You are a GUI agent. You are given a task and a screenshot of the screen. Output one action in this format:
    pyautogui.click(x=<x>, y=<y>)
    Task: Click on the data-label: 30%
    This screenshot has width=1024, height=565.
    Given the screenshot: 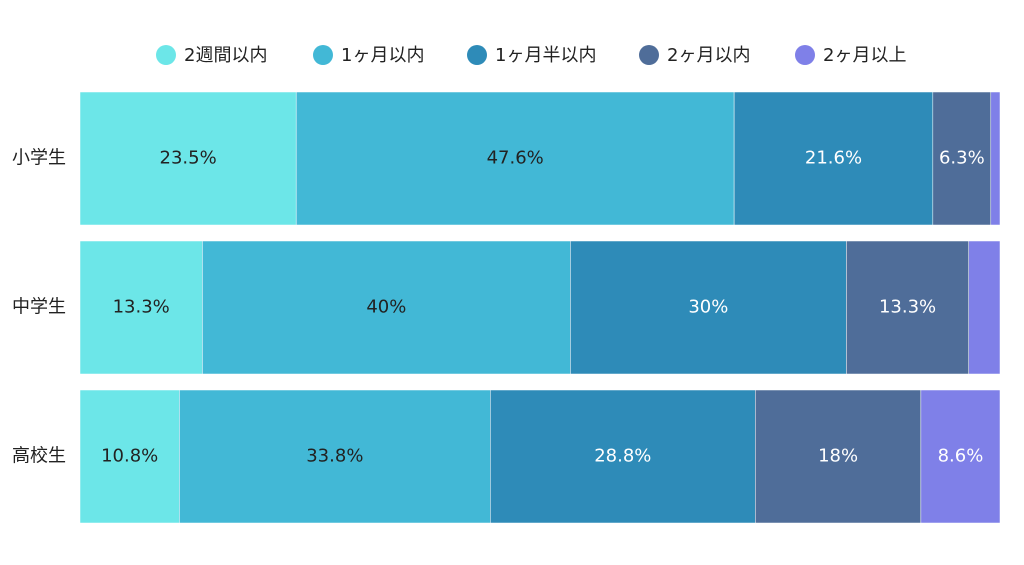 What is the action you would take?
    pyautogui.click(x=708, y=307)
    